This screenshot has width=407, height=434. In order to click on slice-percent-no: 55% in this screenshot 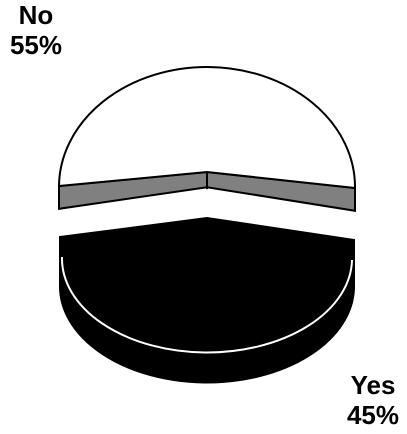, I will do `click(36, 45)`.